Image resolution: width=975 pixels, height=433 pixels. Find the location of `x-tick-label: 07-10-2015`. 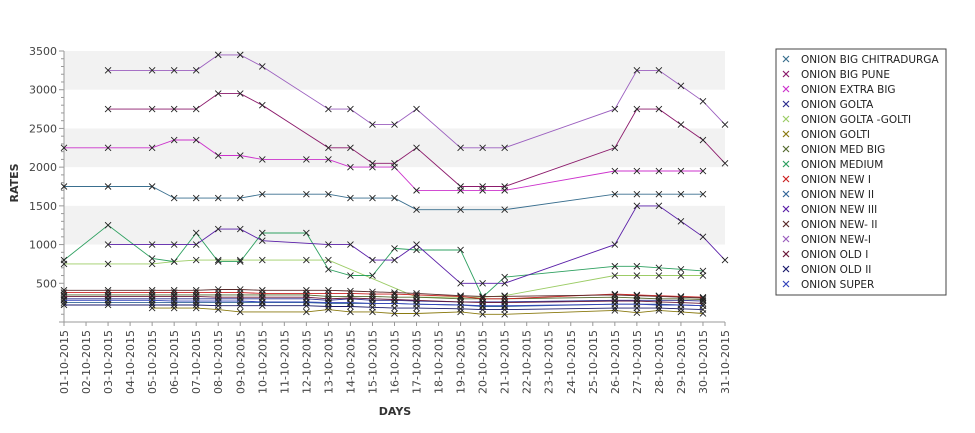

x-tick-label: 07-10-2015 is located at coordinates (196, 362).